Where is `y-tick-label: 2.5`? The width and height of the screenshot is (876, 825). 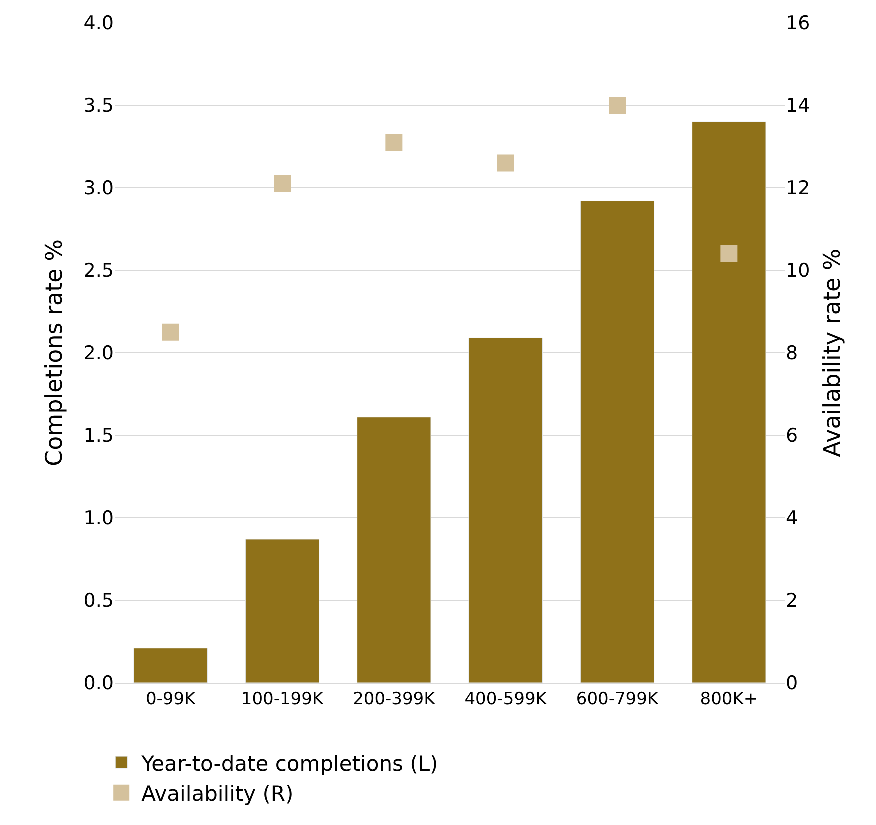 y-tick-label: 2.5 is located at coordinates (99, 271).